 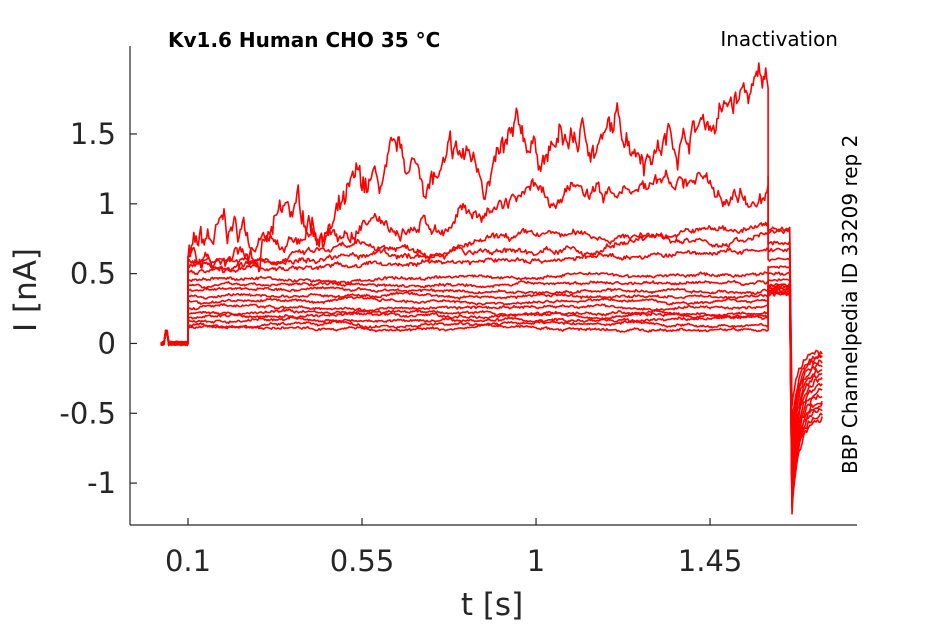 I want to click on chart-title: Kv1.6 Human CHO 35 °C, so click(x=304, y=40).